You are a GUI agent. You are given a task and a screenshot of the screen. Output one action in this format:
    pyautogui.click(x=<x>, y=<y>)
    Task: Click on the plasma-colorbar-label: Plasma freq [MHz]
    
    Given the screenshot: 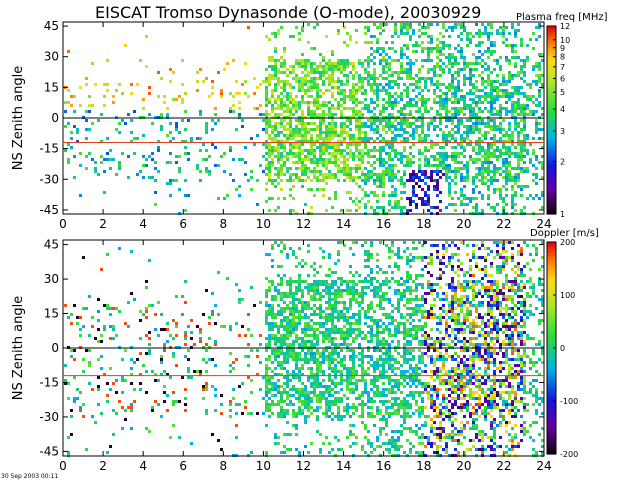 What is the action you would take?
    pyautogui.click(x=562, y=17)
    